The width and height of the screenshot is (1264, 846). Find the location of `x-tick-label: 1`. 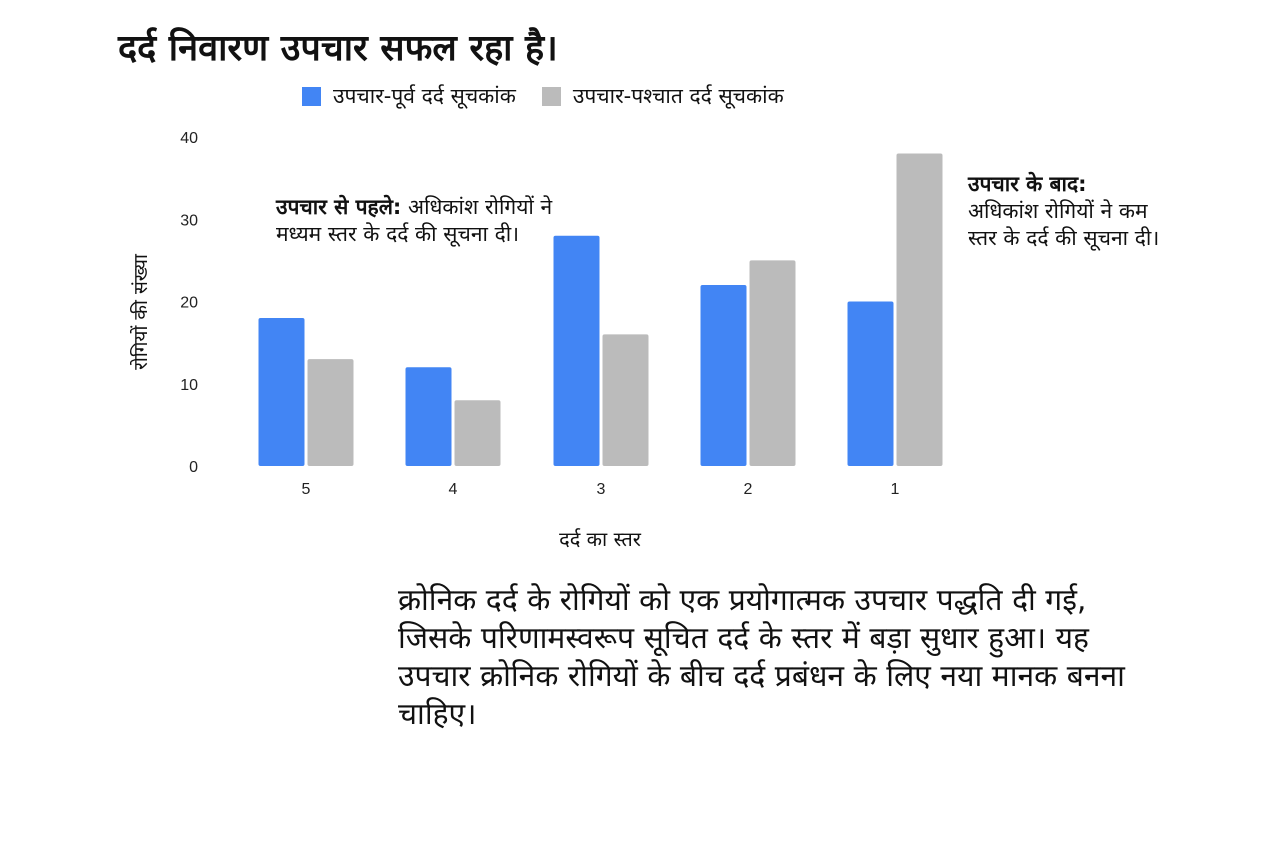

x-tick-label: 1 is located at coordinates (895, 489).